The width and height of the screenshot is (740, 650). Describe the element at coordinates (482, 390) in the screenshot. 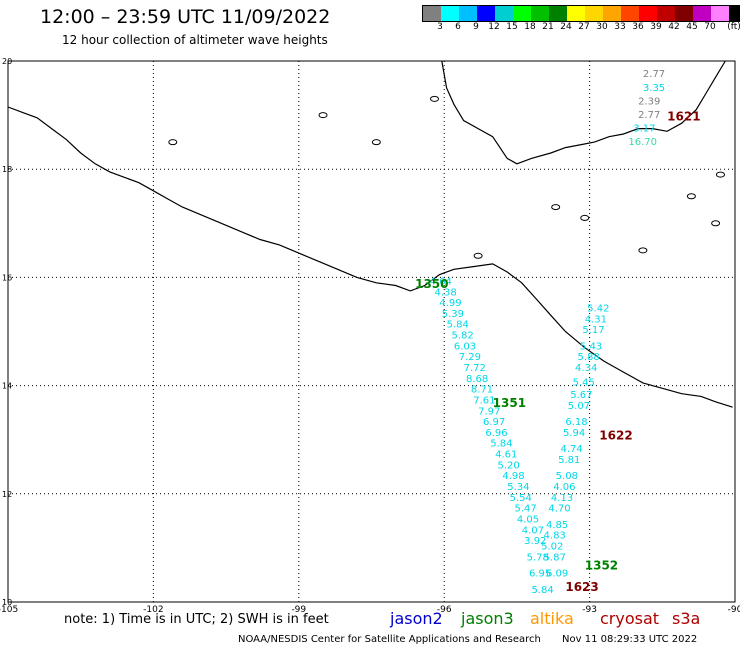

I see `wave-height-value: 8.71` at that location.